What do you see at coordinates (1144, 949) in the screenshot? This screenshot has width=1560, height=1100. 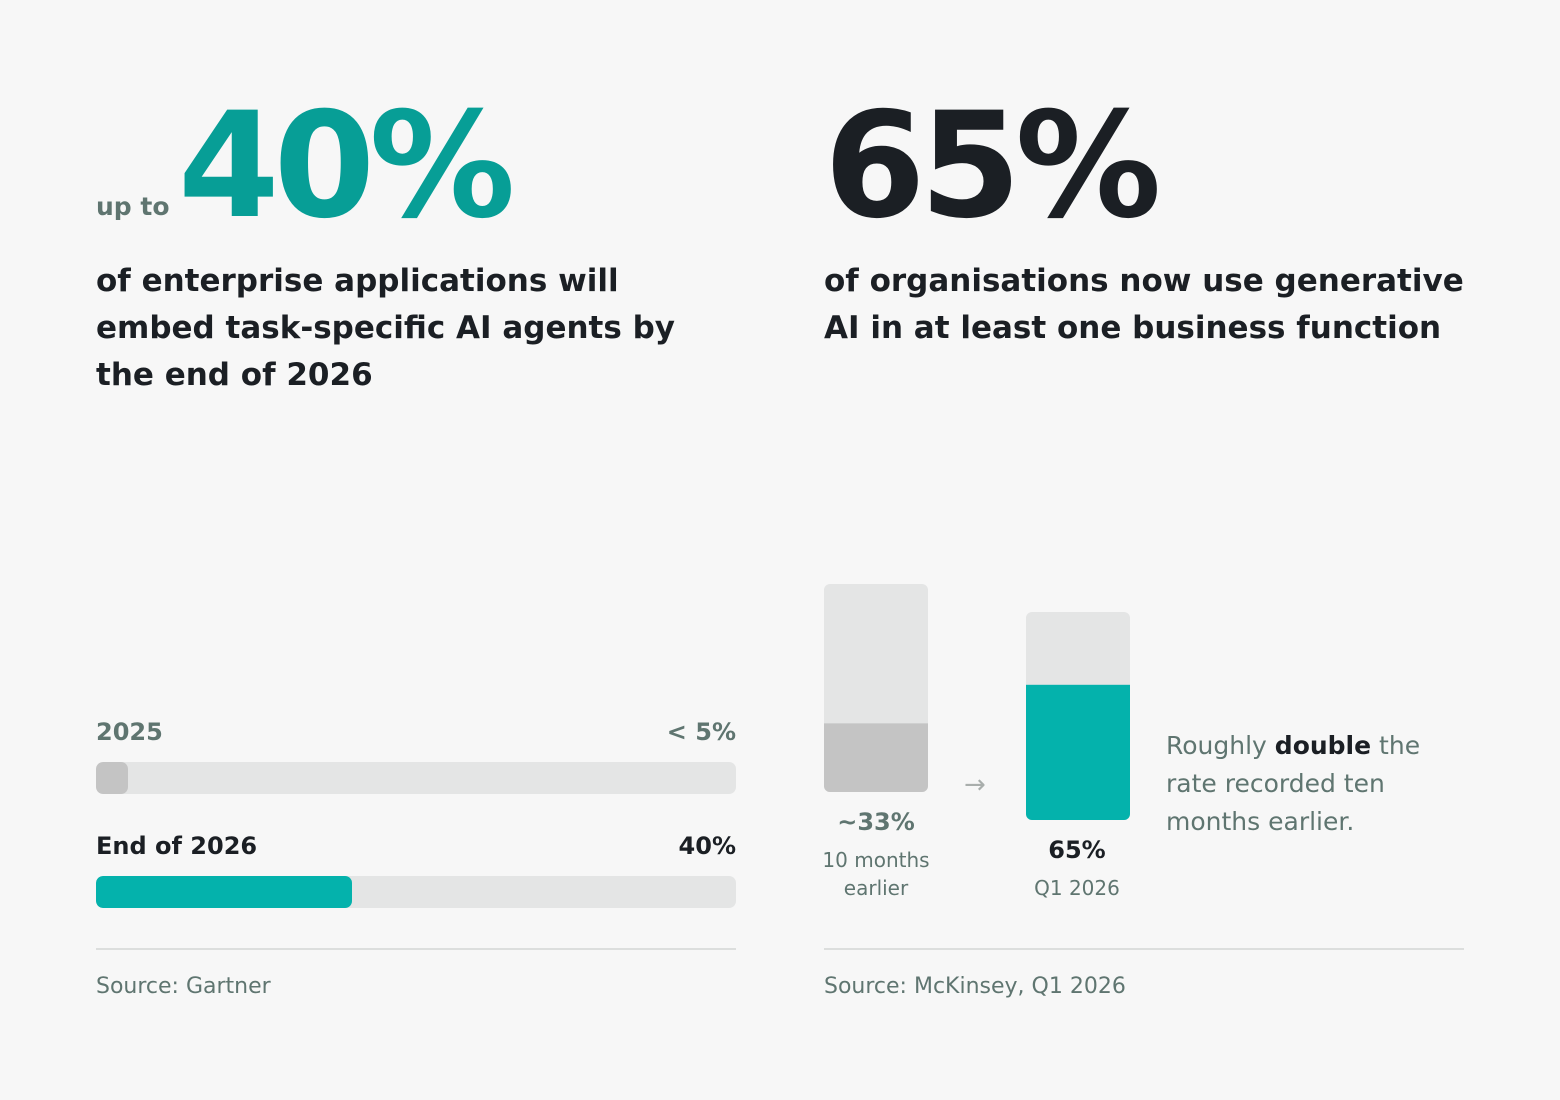 I see `right-divider` at bounding box center [1144, 949].